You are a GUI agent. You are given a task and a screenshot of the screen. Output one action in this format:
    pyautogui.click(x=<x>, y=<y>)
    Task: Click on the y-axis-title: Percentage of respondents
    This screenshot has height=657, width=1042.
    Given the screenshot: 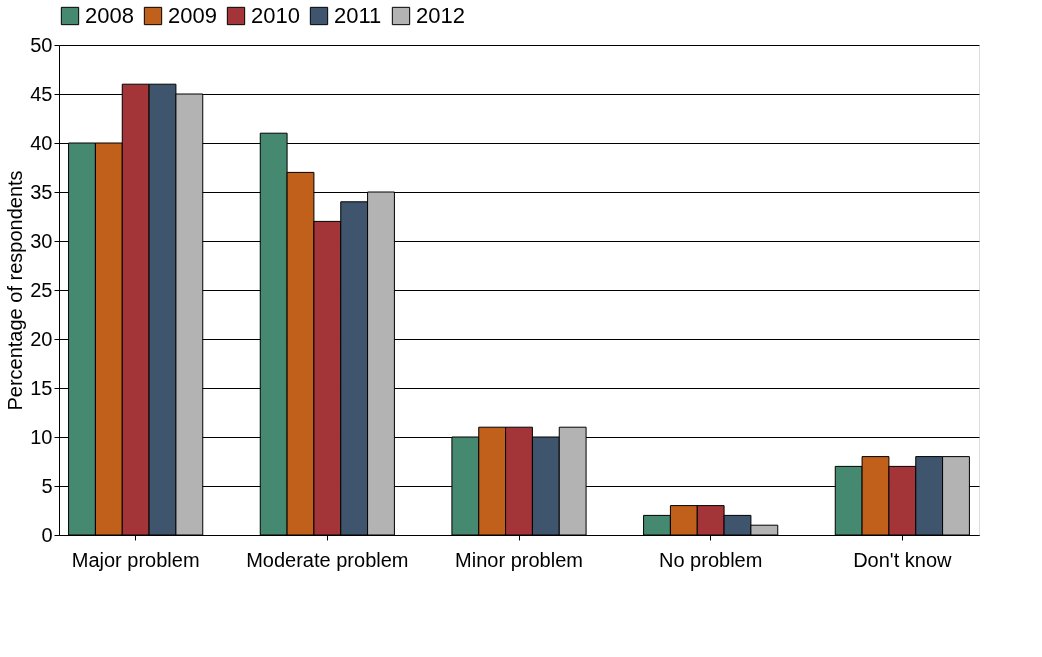 What is the action you would take?
    pyautogui.click(x=15, y=290)
    